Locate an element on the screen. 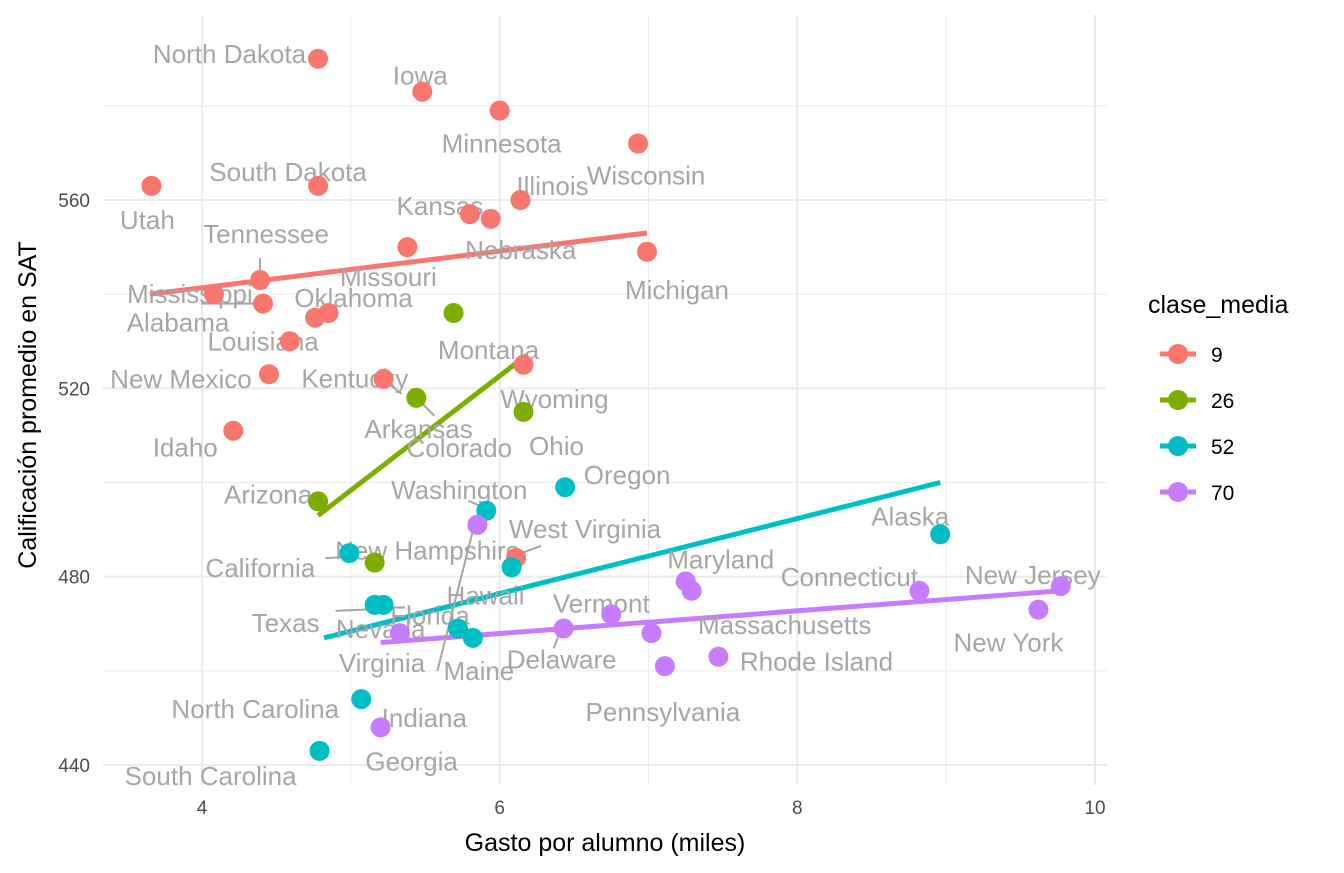 The height and width of the screenshot is (873, 1344). legend-label-26: 26 is located at coordinates (1222, 401).